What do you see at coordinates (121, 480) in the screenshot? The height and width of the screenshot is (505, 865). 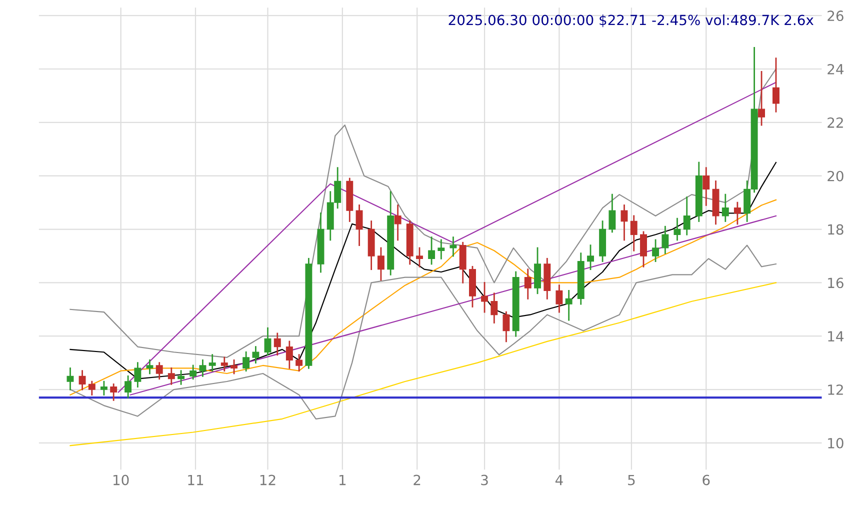 I see `x-tick-label: 10` at bounding box center [121, 480].